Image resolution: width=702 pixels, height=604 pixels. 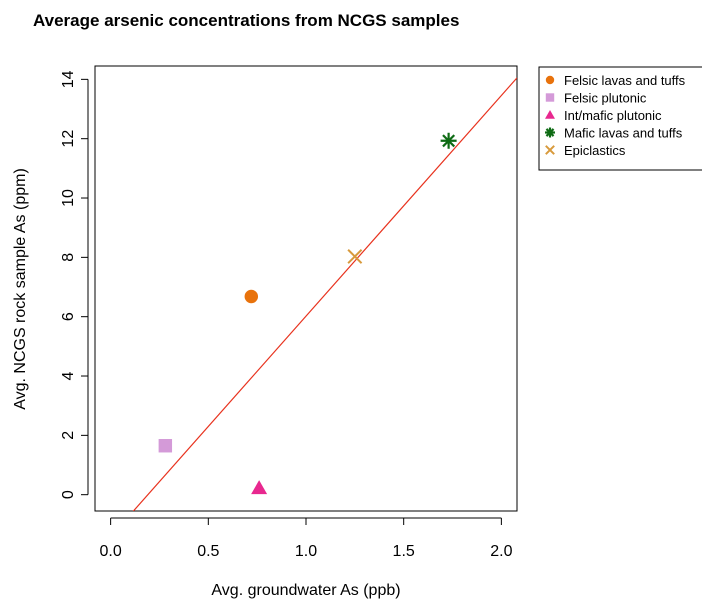 What do you see at coordinates (623, 133) in the screenshot?
I see `legend-label: Mafic lavas and tuffs` at bounding box center [623, 133].